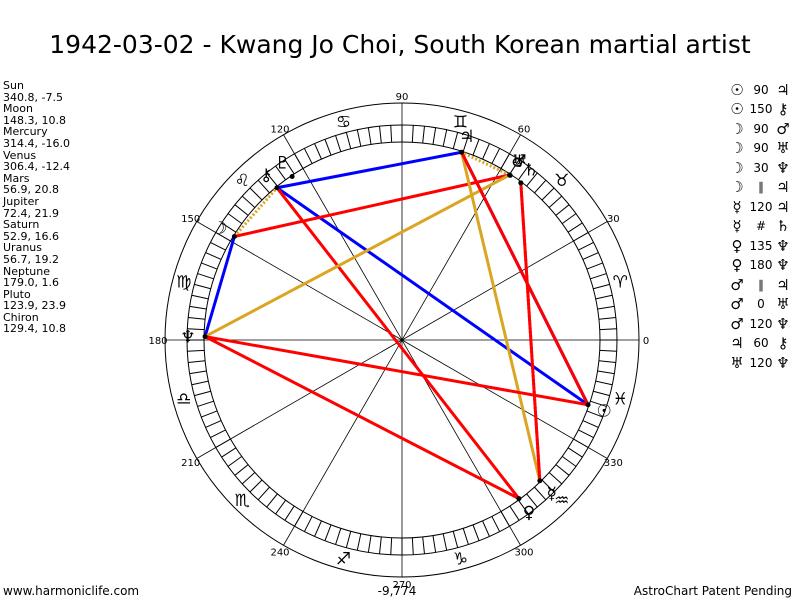 Image resolution: width=800 pixels, height=600 pixels. What do you see at coordinates (552, 494) in the screenshot?
I see `planet-glyph-icon: ☿` at bounding box center [552, 494].